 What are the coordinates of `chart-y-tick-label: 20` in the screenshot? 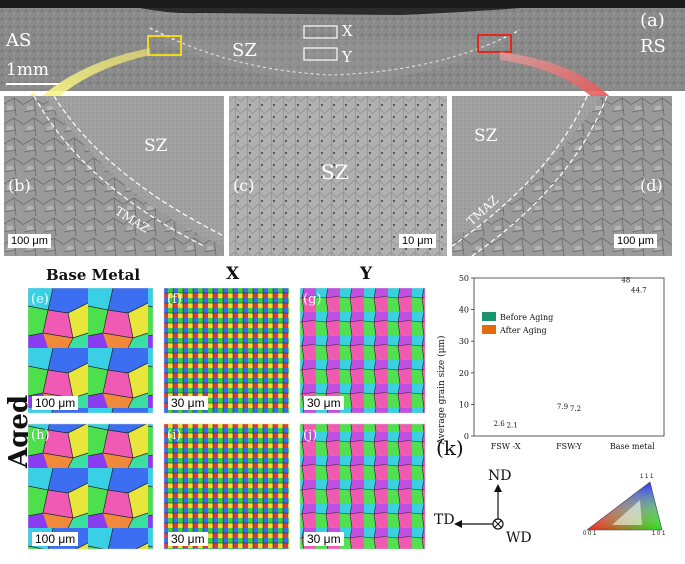 It's located at (464, 373).